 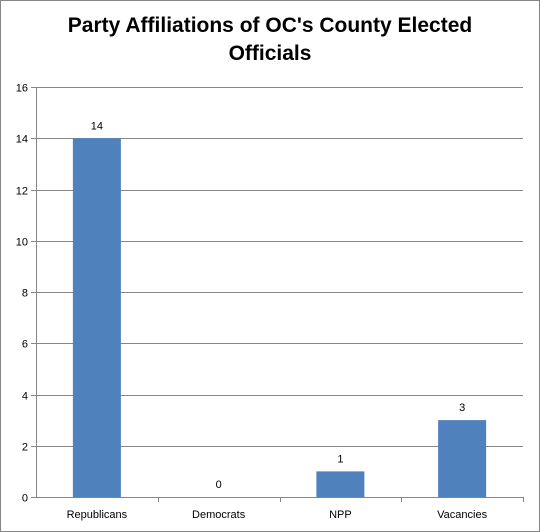 I want to click on chart-title-line-2: Officials, so click(x=270, y=53).